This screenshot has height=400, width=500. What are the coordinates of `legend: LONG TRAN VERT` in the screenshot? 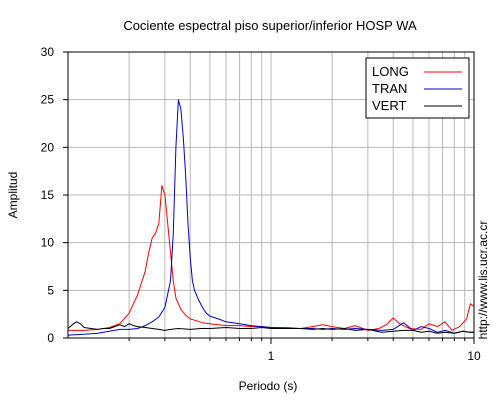 It's located at (417, 88).